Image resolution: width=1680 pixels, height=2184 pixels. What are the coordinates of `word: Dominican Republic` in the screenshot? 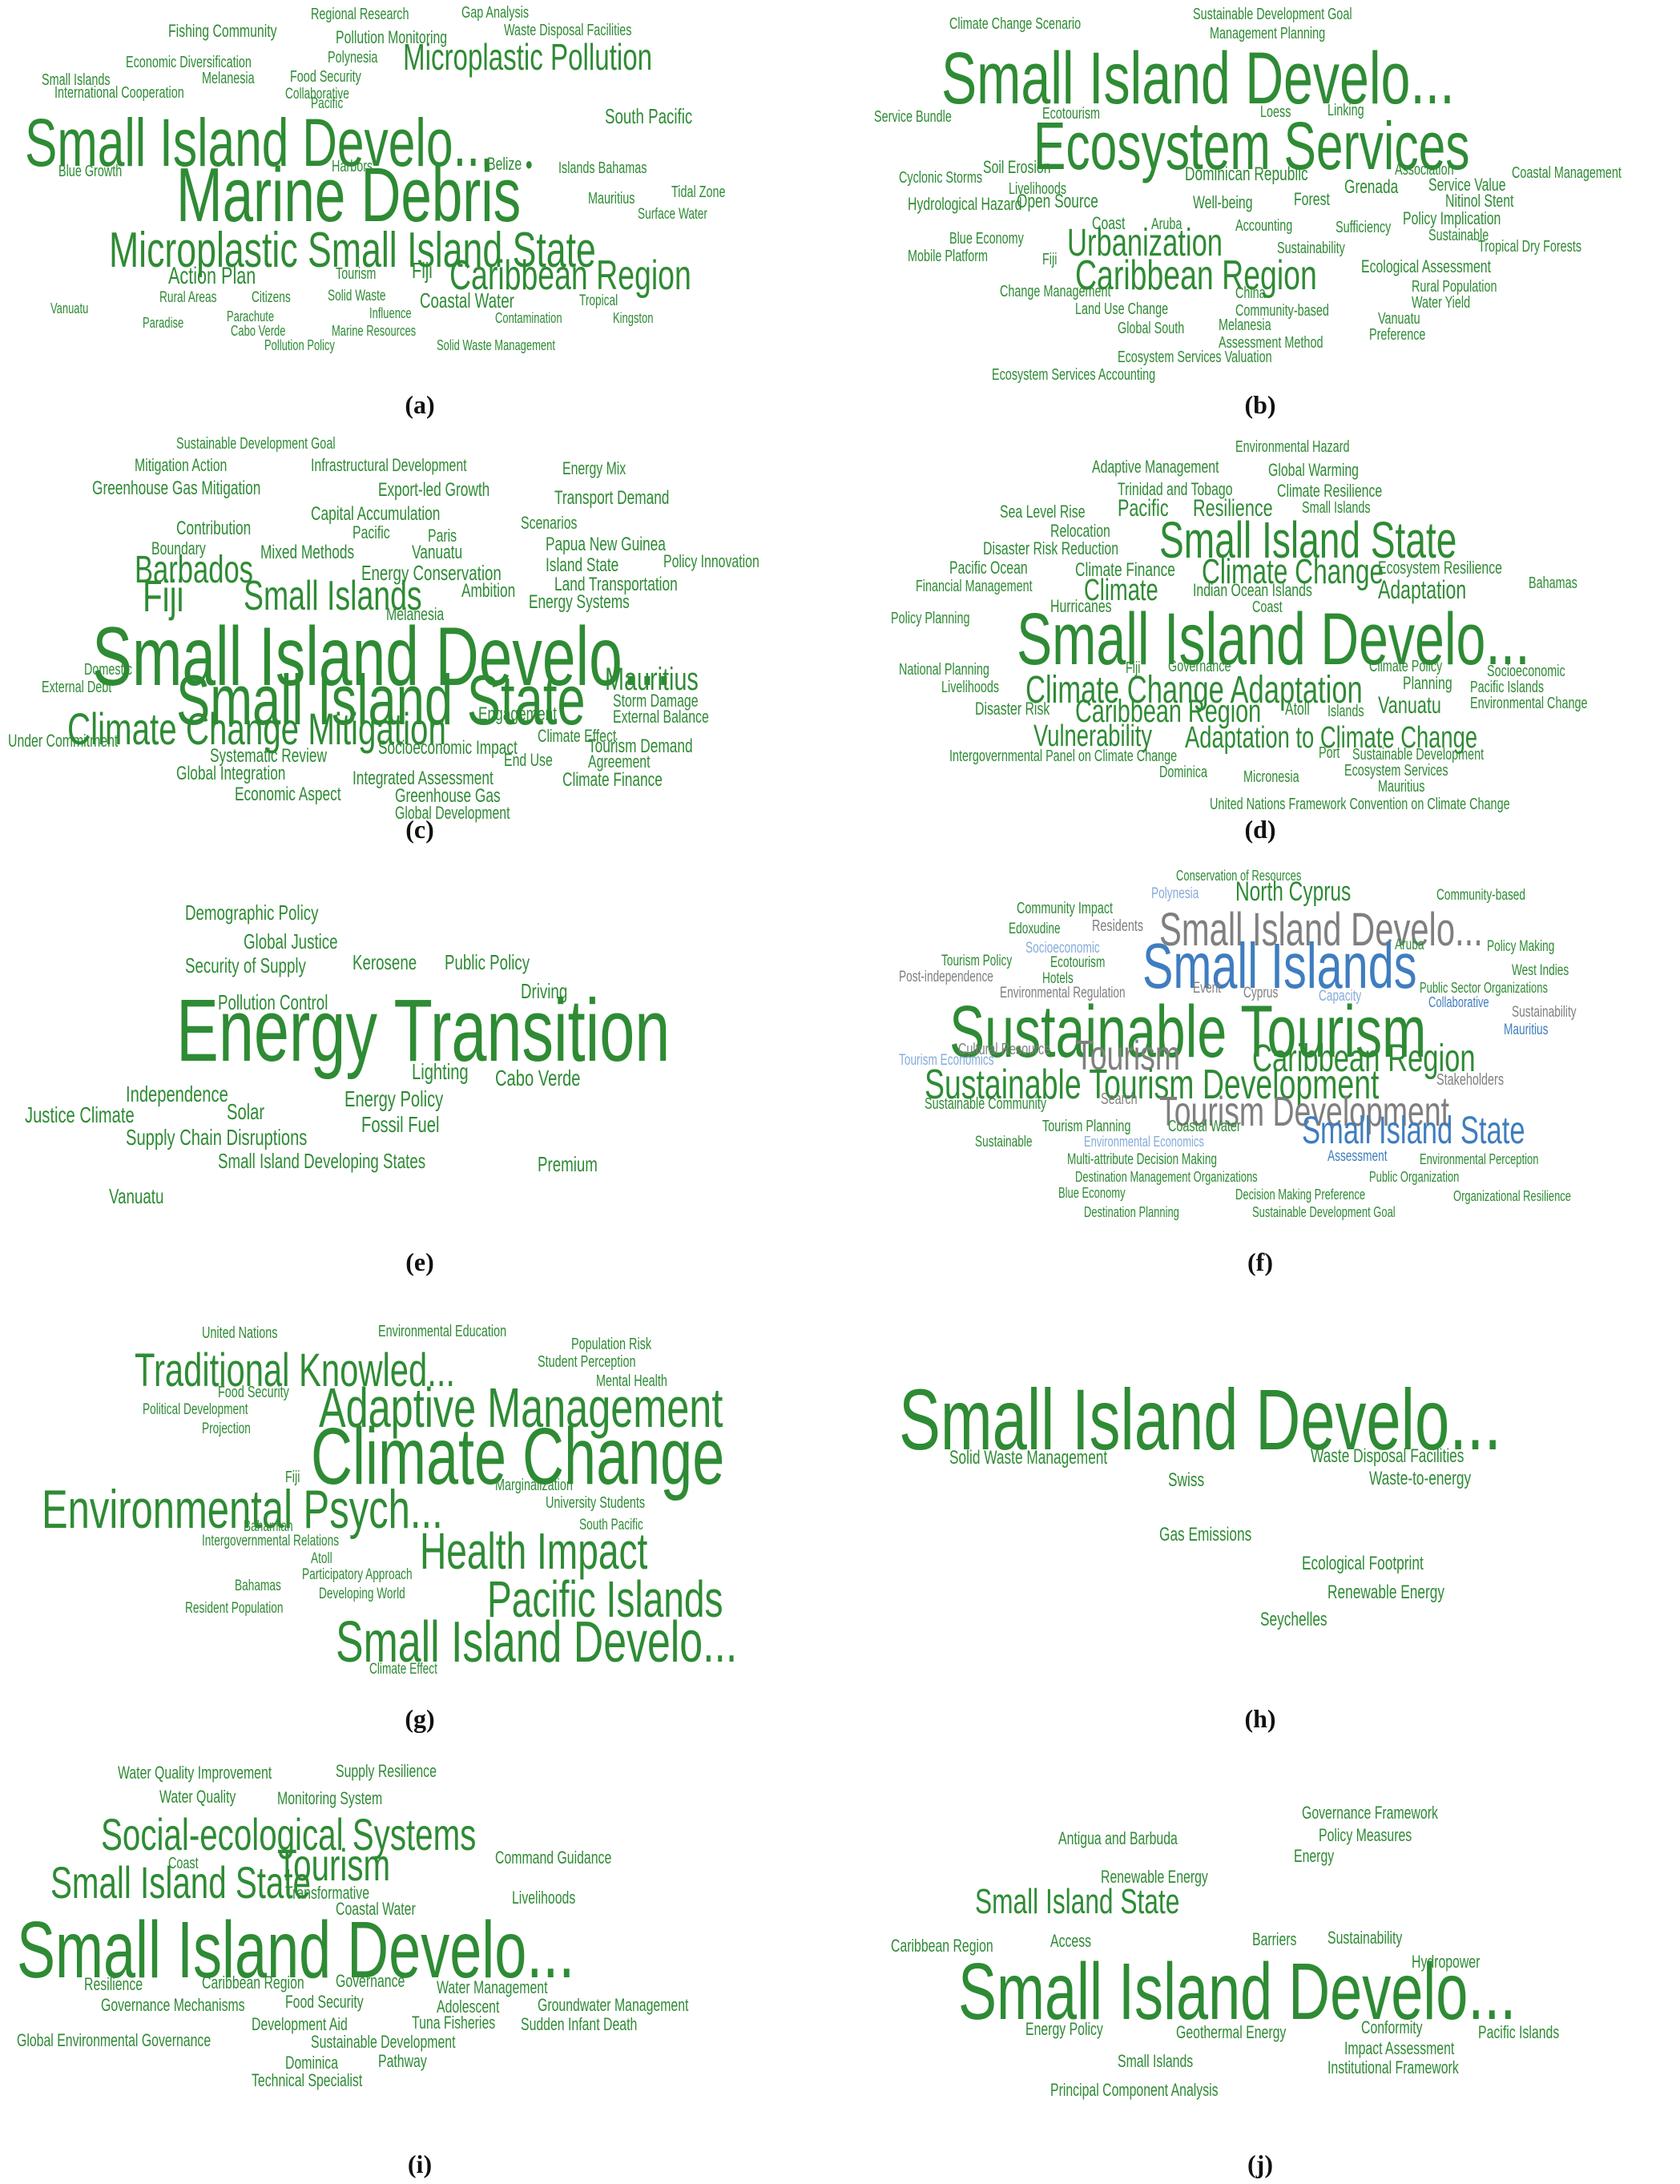 It's located at (1246, 174).